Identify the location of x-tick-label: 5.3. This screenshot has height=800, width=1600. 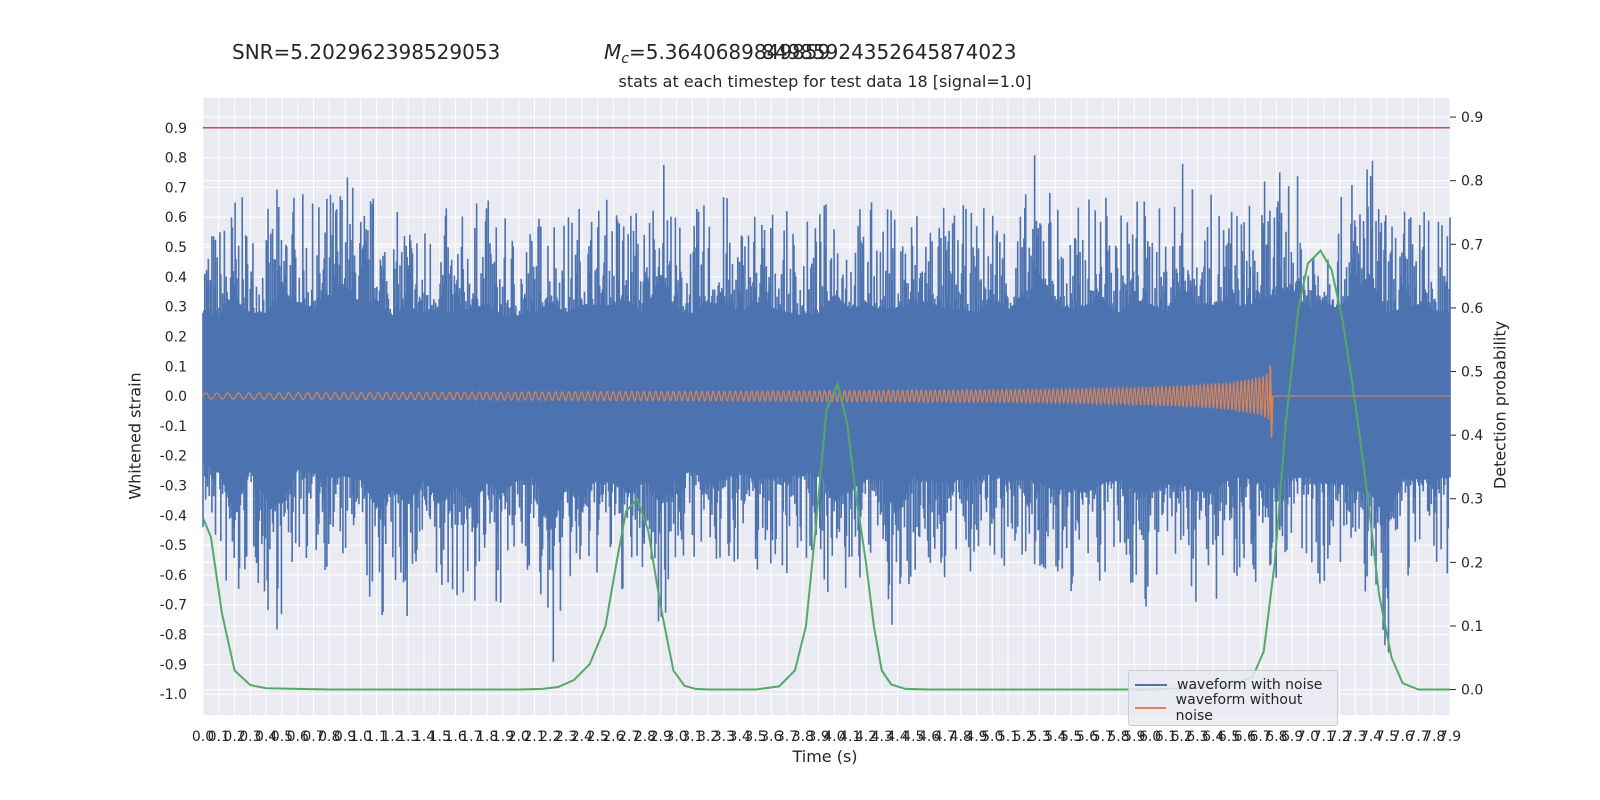
(1039, 737).